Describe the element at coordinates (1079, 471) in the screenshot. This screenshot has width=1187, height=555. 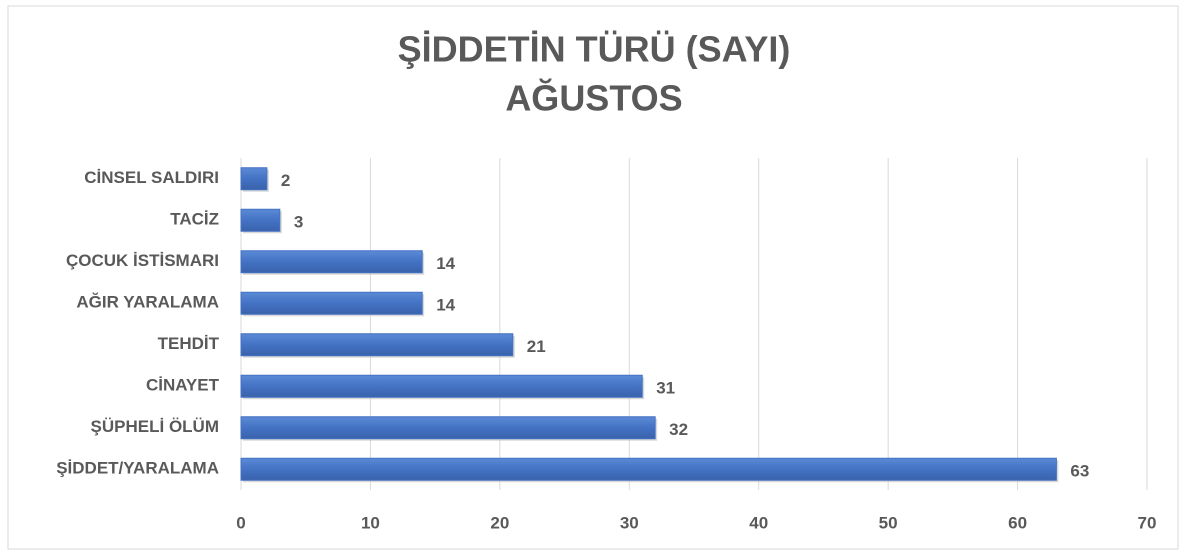
I see `data-label: 63` at that location.